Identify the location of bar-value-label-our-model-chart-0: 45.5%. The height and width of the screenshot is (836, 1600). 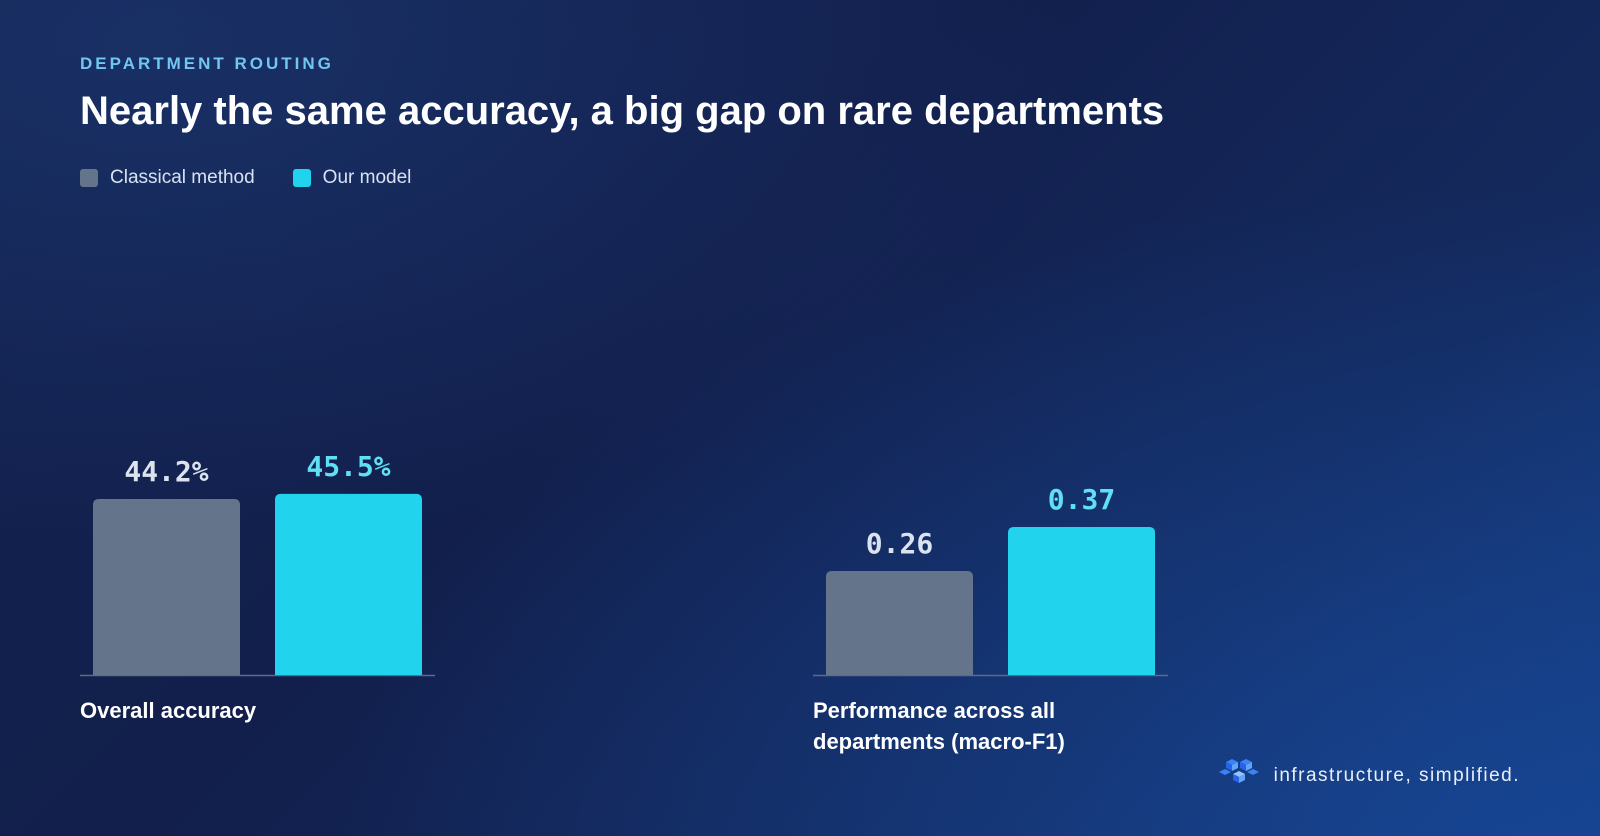
(348, 466).